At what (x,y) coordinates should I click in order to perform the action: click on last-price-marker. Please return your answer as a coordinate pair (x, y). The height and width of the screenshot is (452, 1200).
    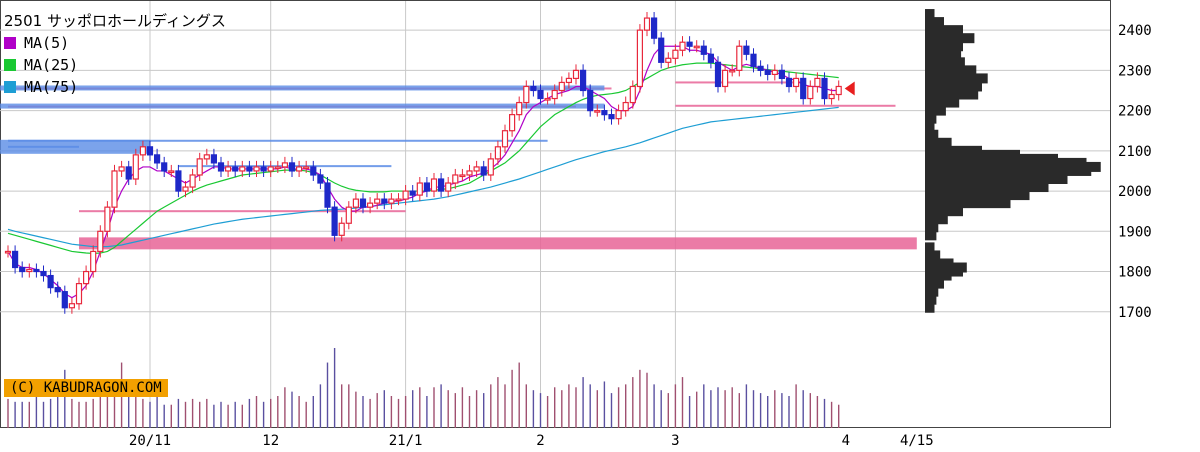
    Looking at the image, I should click on (849, 88).